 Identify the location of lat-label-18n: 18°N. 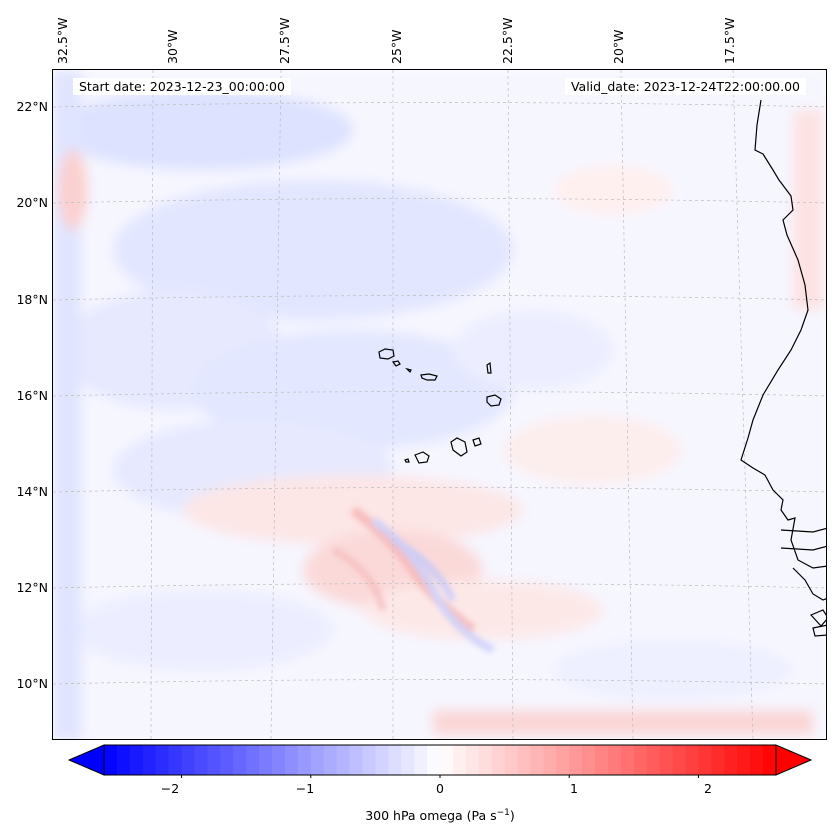
(32, 299).